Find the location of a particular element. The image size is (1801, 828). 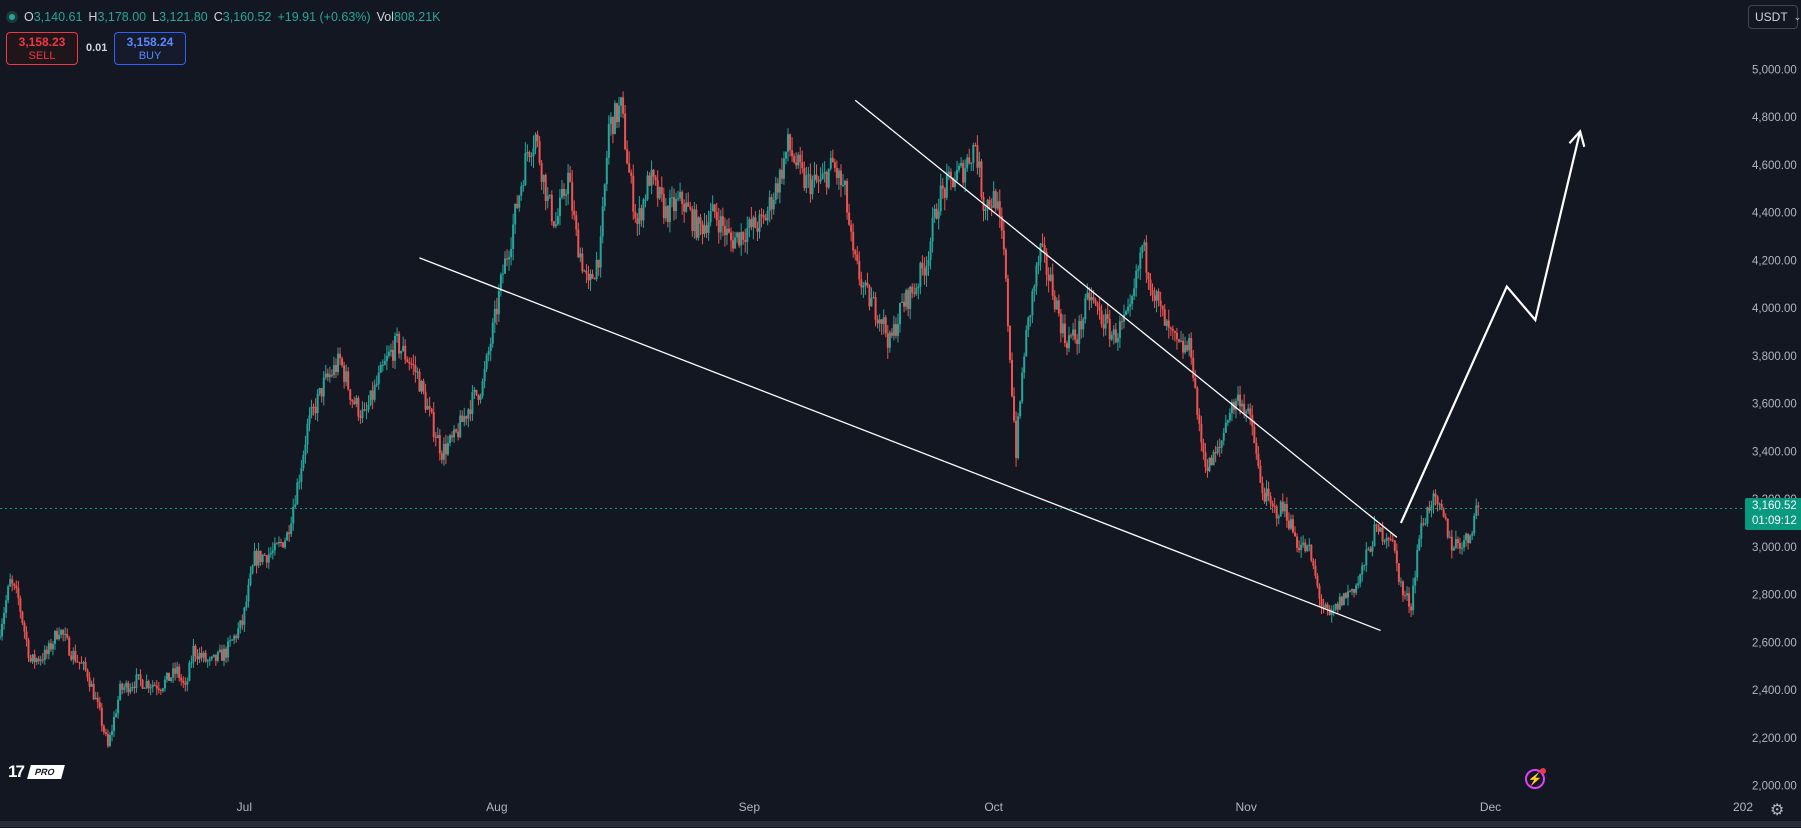

sell-button: 3,158.23 SELL is located at coordinates (42, 48).